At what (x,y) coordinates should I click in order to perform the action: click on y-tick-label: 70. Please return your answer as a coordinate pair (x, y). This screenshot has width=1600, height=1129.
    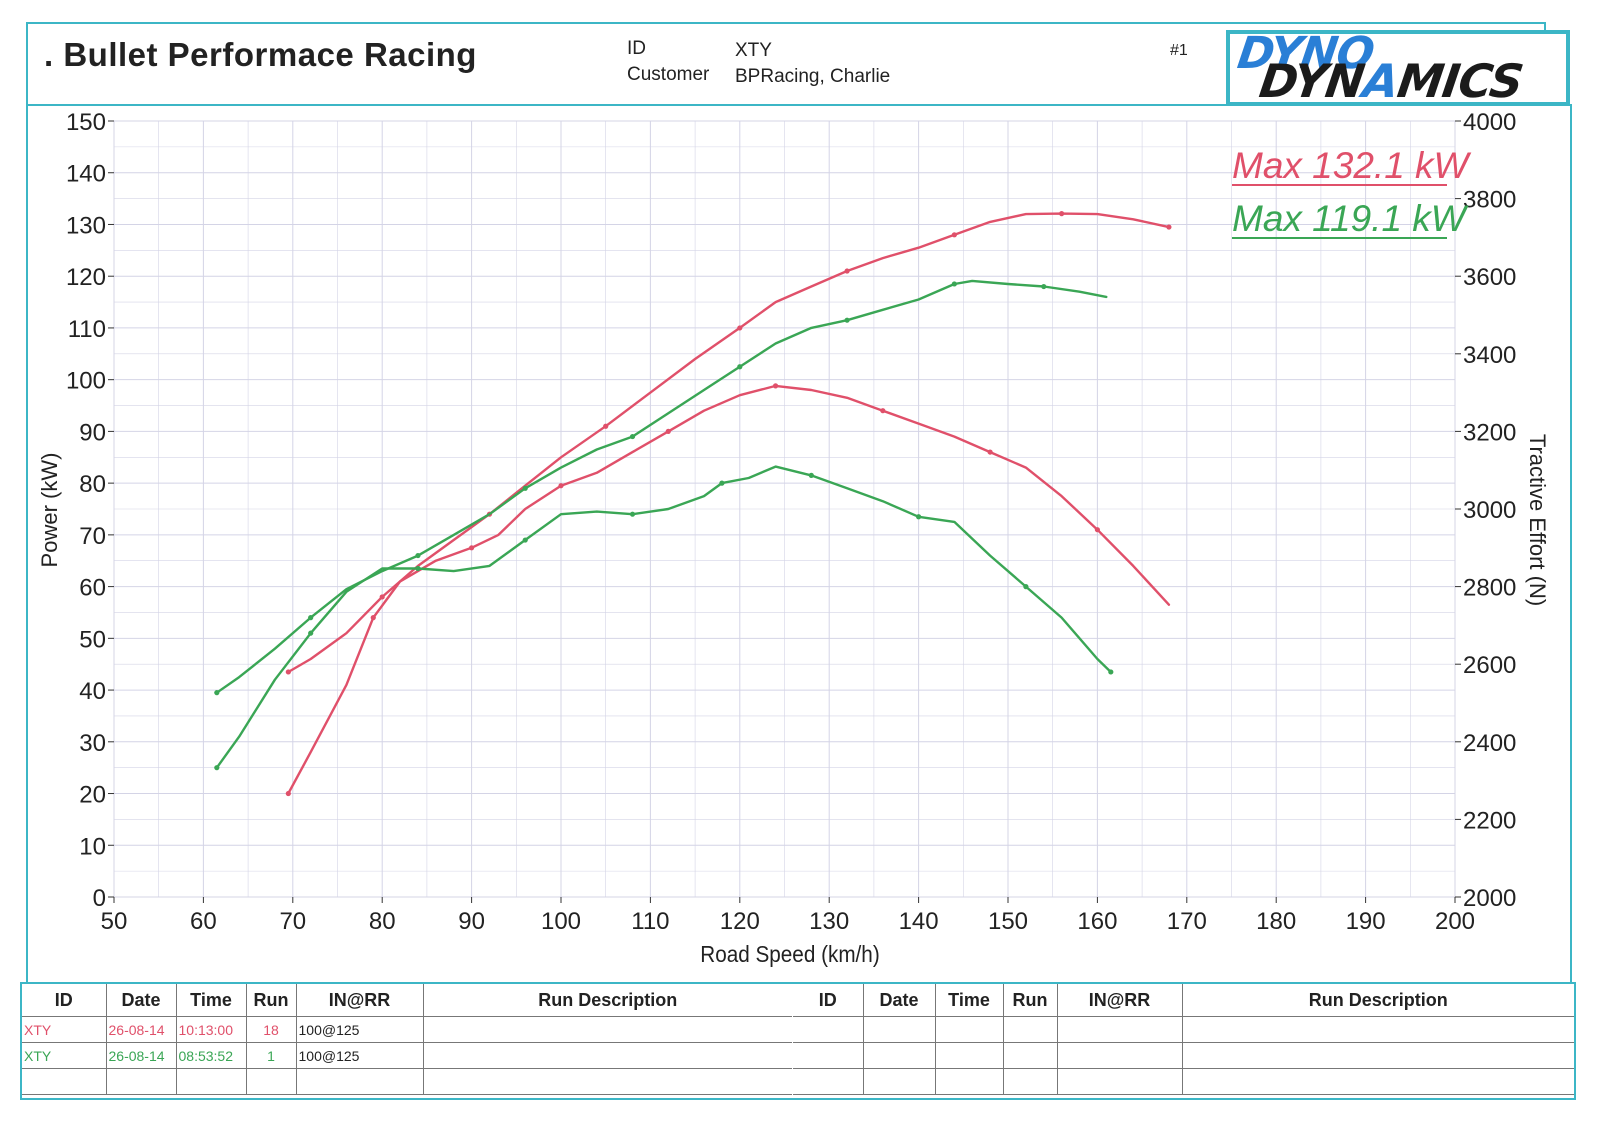
    Looking at the image, I should click on (92, 536).